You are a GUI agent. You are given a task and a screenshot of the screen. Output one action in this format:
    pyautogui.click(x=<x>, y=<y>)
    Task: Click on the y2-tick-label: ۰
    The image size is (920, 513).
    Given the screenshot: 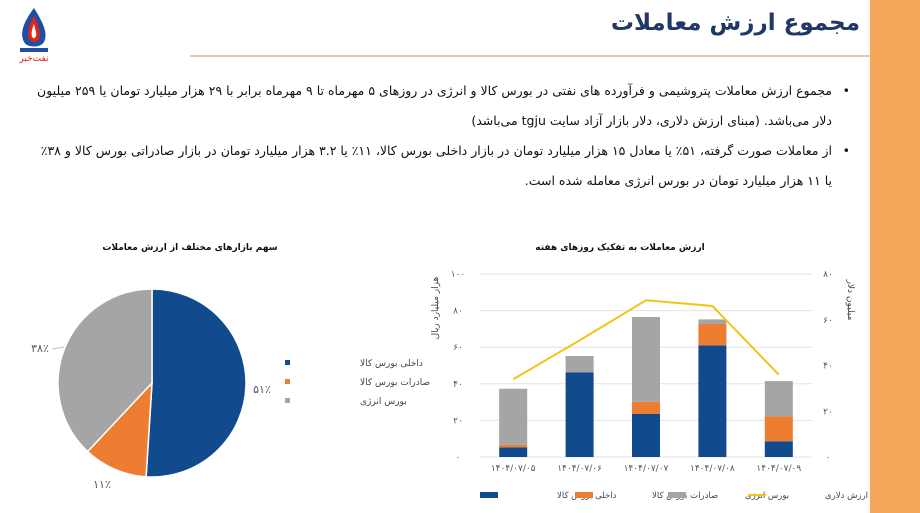 What is the action you would take?
    pyautogui.click(x=828, y=458)
    